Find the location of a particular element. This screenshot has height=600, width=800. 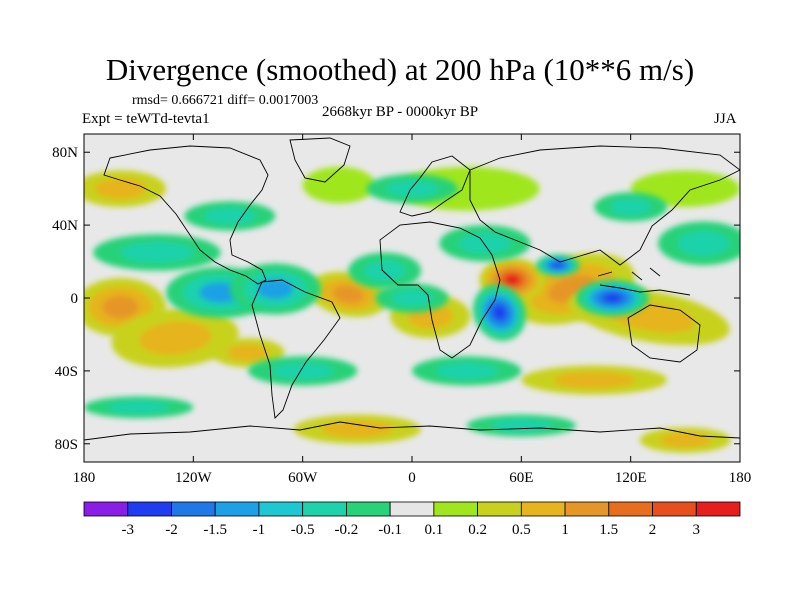

lon-tick-label: 0 is located at coordinates (412, 478).